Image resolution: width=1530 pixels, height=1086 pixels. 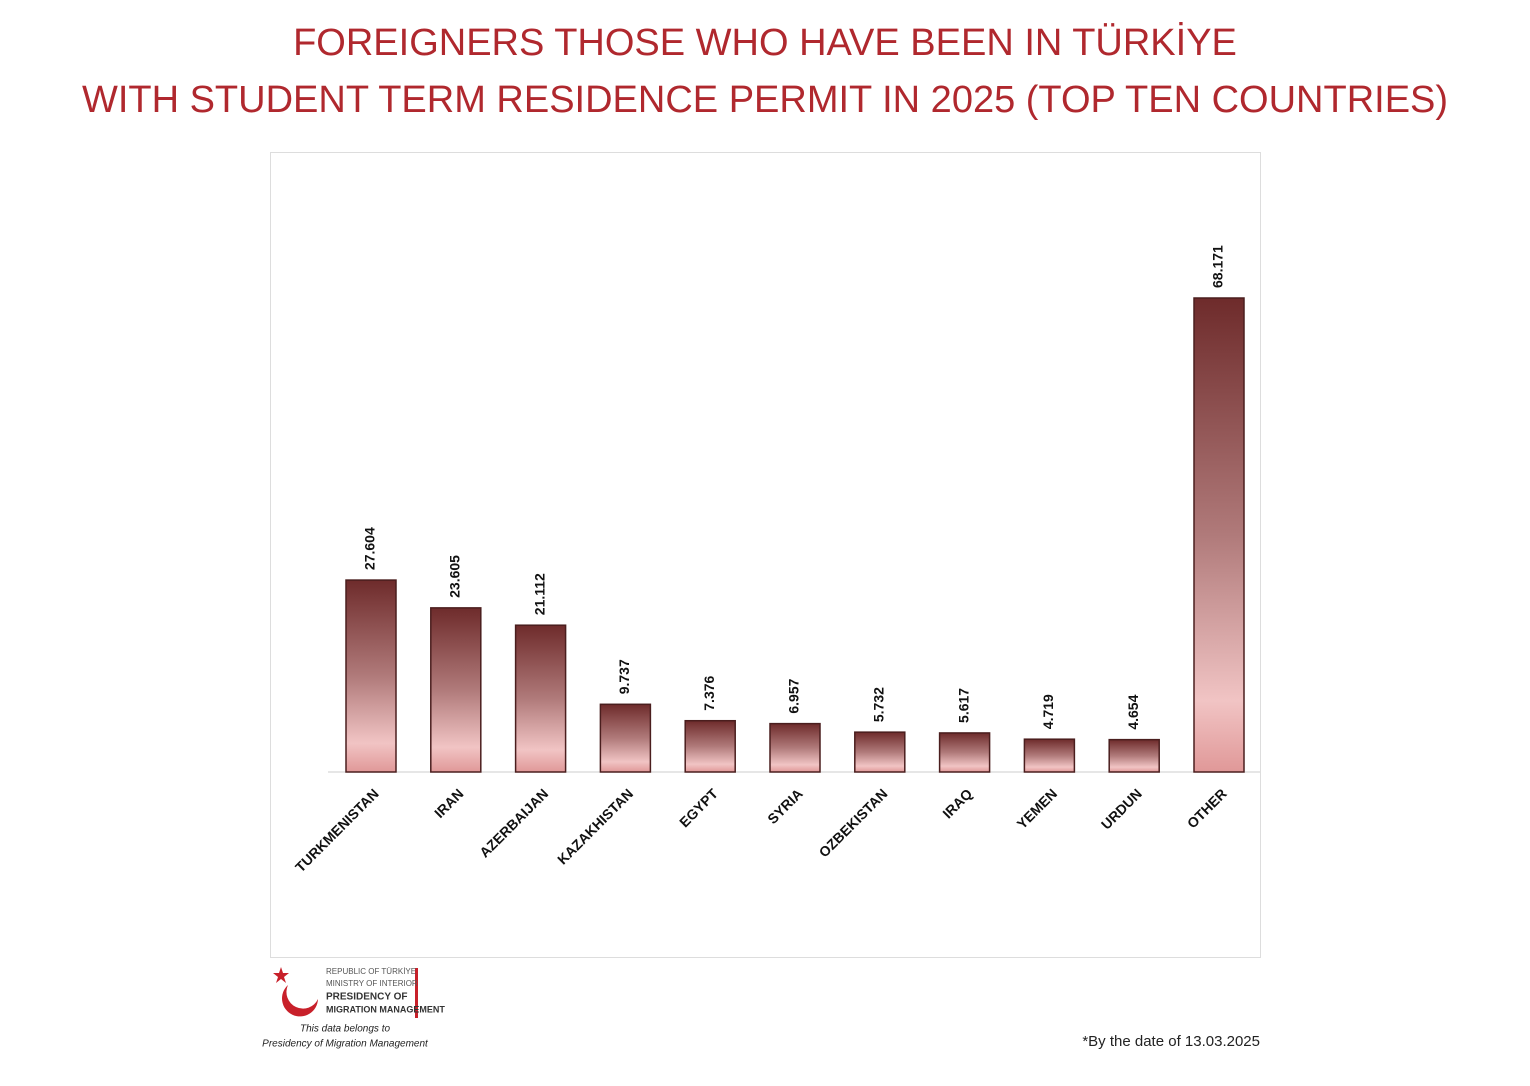 I want to click on logo-text: MIGRATION MANAGEMENT, so click(x=385, y=1009).